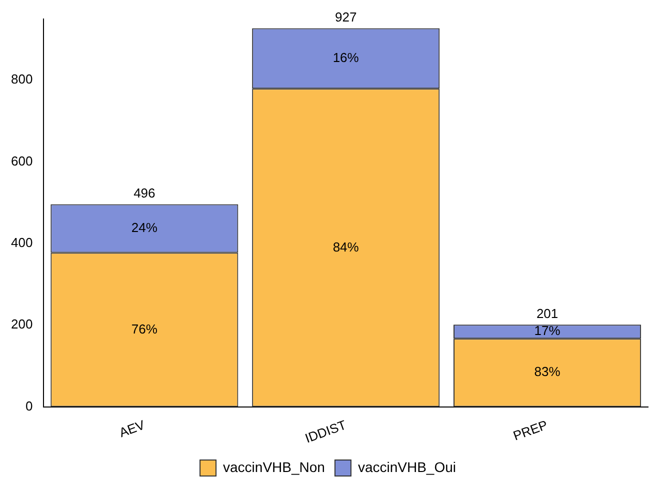 The image size is (668, 497). Describe the element at coordinates (132, 428) in the screenshot. I see `x-tick-label: AEV` at that location.